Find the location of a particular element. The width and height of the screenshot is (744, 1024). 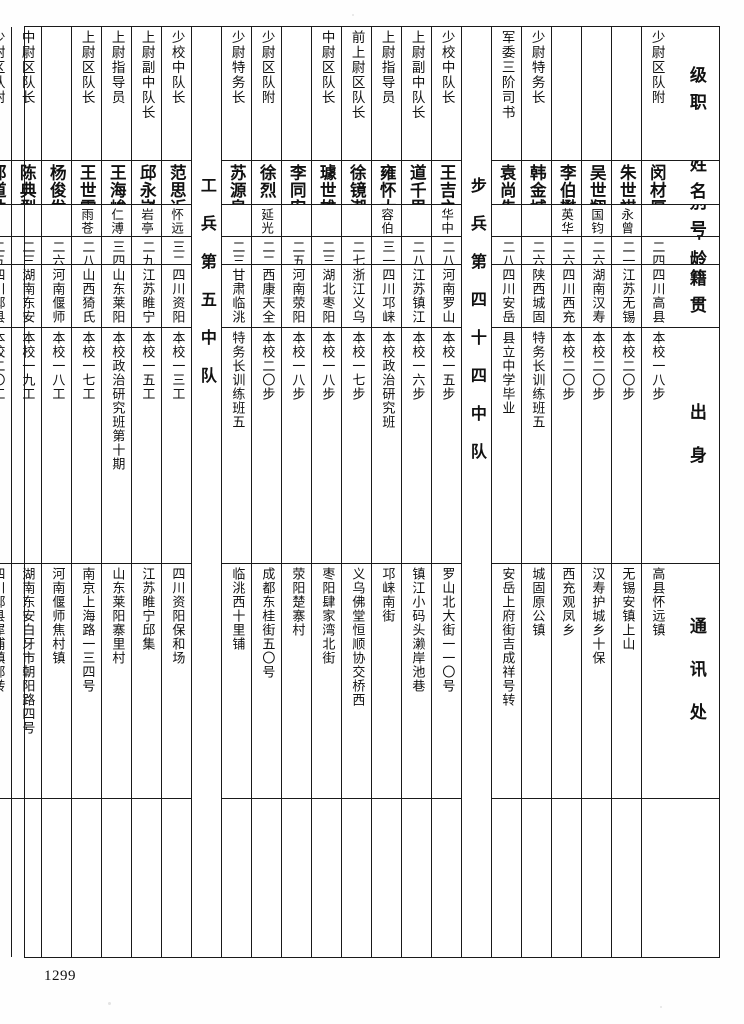

cell-native: 湖南东安 is located at coordinates (26, 297).